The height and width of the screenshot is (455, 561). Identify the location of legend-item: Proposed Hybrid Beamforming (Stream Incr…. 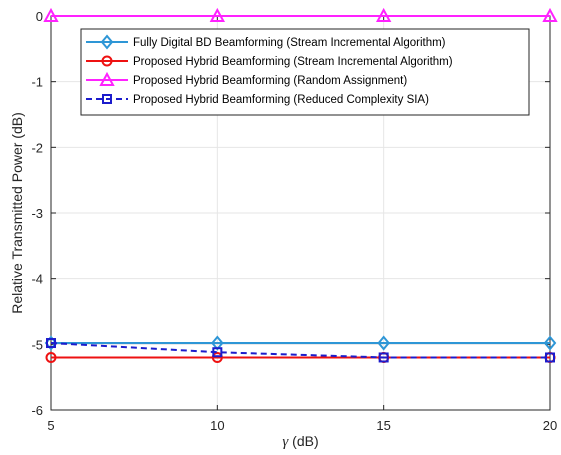
(269, 61).